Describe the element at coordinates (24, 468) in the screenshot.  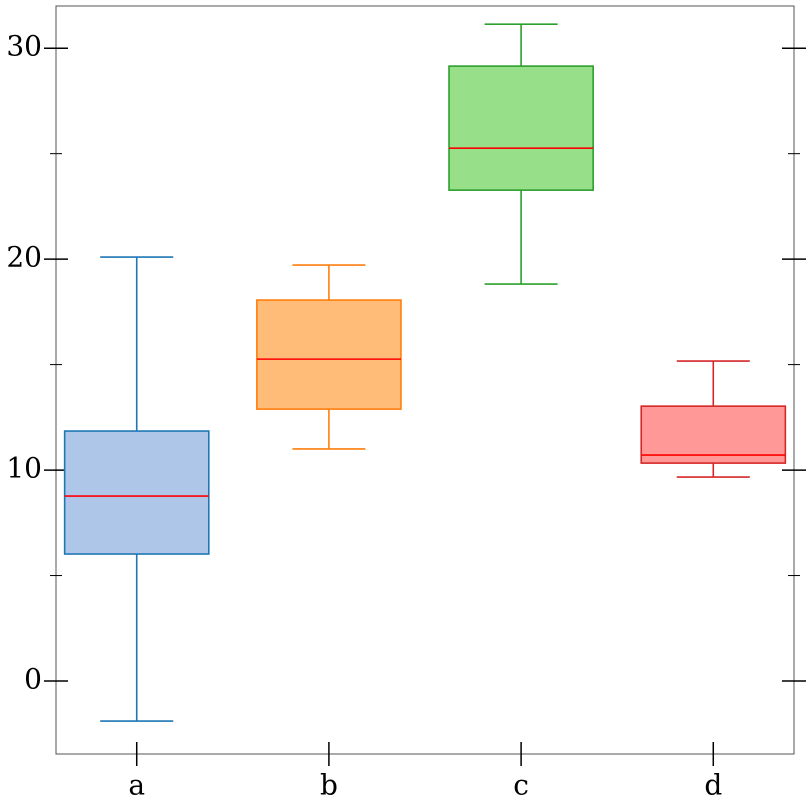
I see `y-tick-label: 10` at that location.